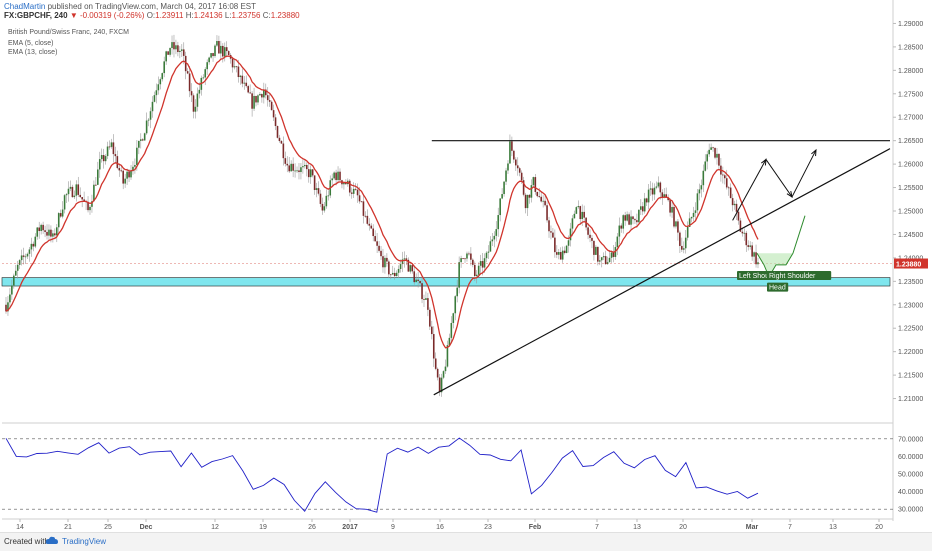 The image size is (932, 551). I want to click on time-tick-label: 13, so click(833, 527).